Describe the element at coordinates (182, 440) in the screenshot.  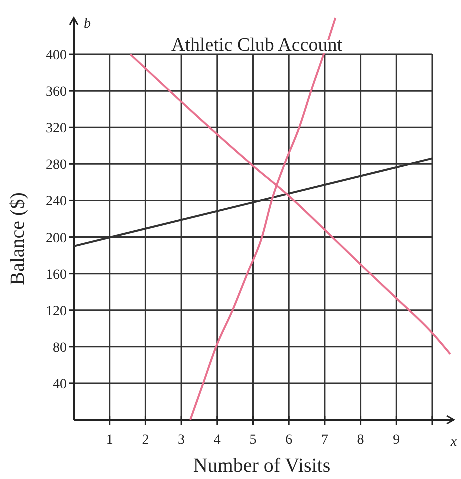
I see `x-tick-label: 3` at that location.